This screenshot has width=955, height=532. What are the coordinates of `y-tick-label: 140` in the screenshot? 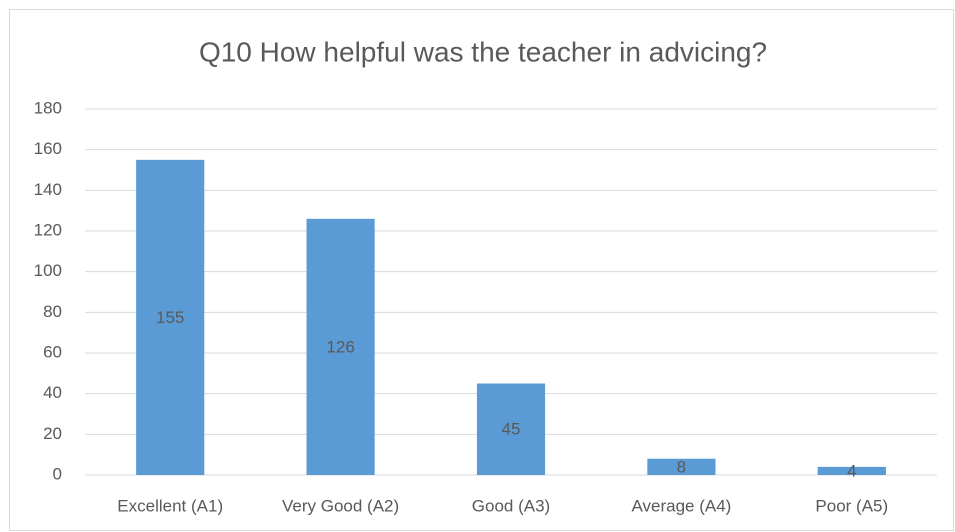 It's located at (48, 189).